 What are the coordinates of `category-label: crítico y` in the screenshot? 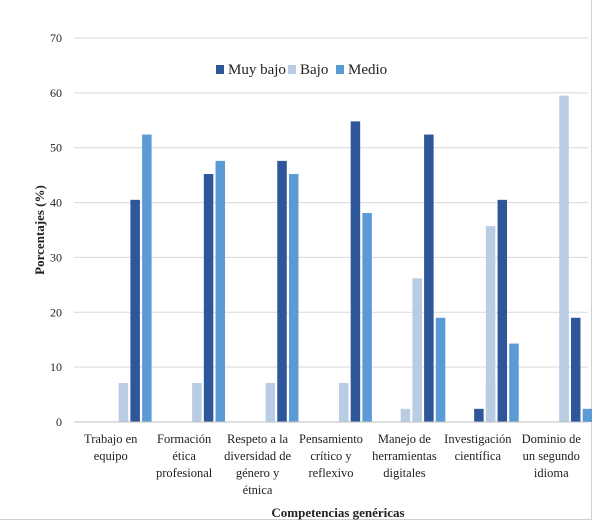 It's located at (331, 456).